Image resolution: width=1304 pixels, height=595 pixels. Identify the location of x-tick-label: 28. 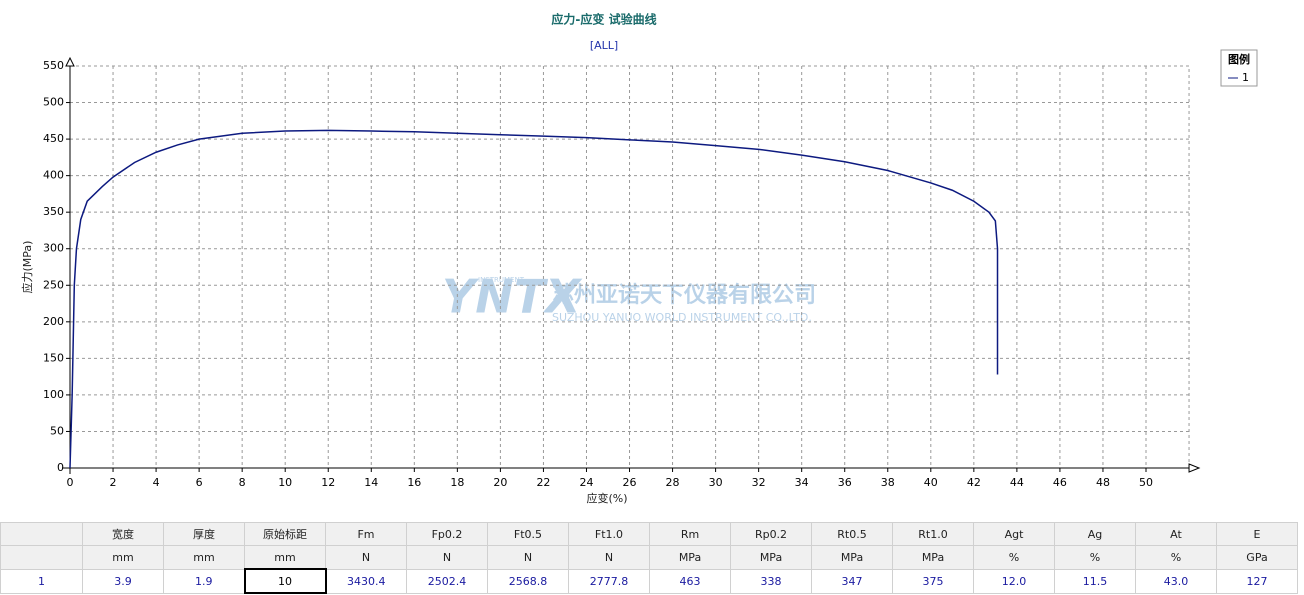
(673, 482).